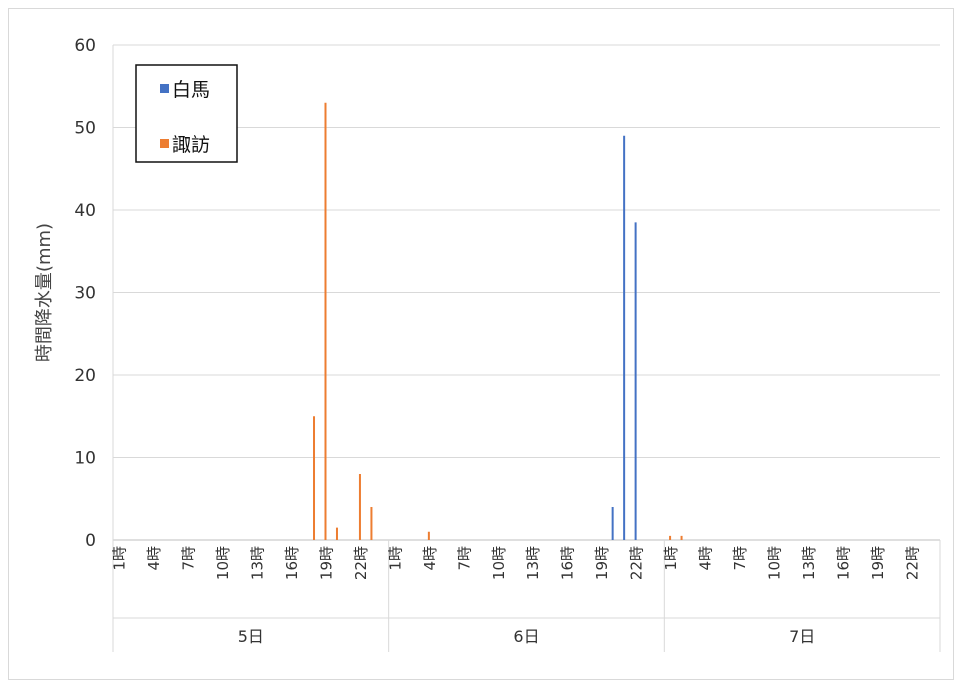 Image resolution: width=956 pixels, height=683 pixels. Describe the element at coordinates (85, 459) in the screenshot. I see `y-tick-label: 10` at that location.